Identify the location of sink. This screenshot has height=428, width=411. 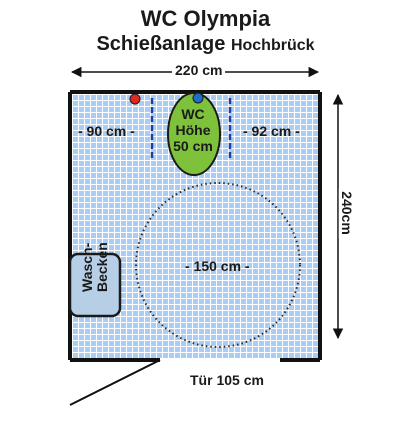
(95, 285).